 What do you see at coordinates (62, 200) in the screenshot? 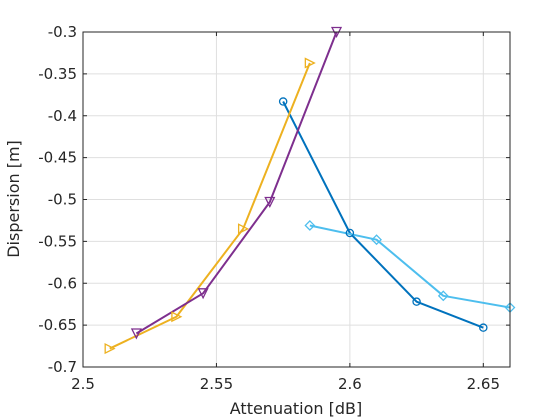
I see `y-tick-label: -0.5` at bounding box center [62, 200].